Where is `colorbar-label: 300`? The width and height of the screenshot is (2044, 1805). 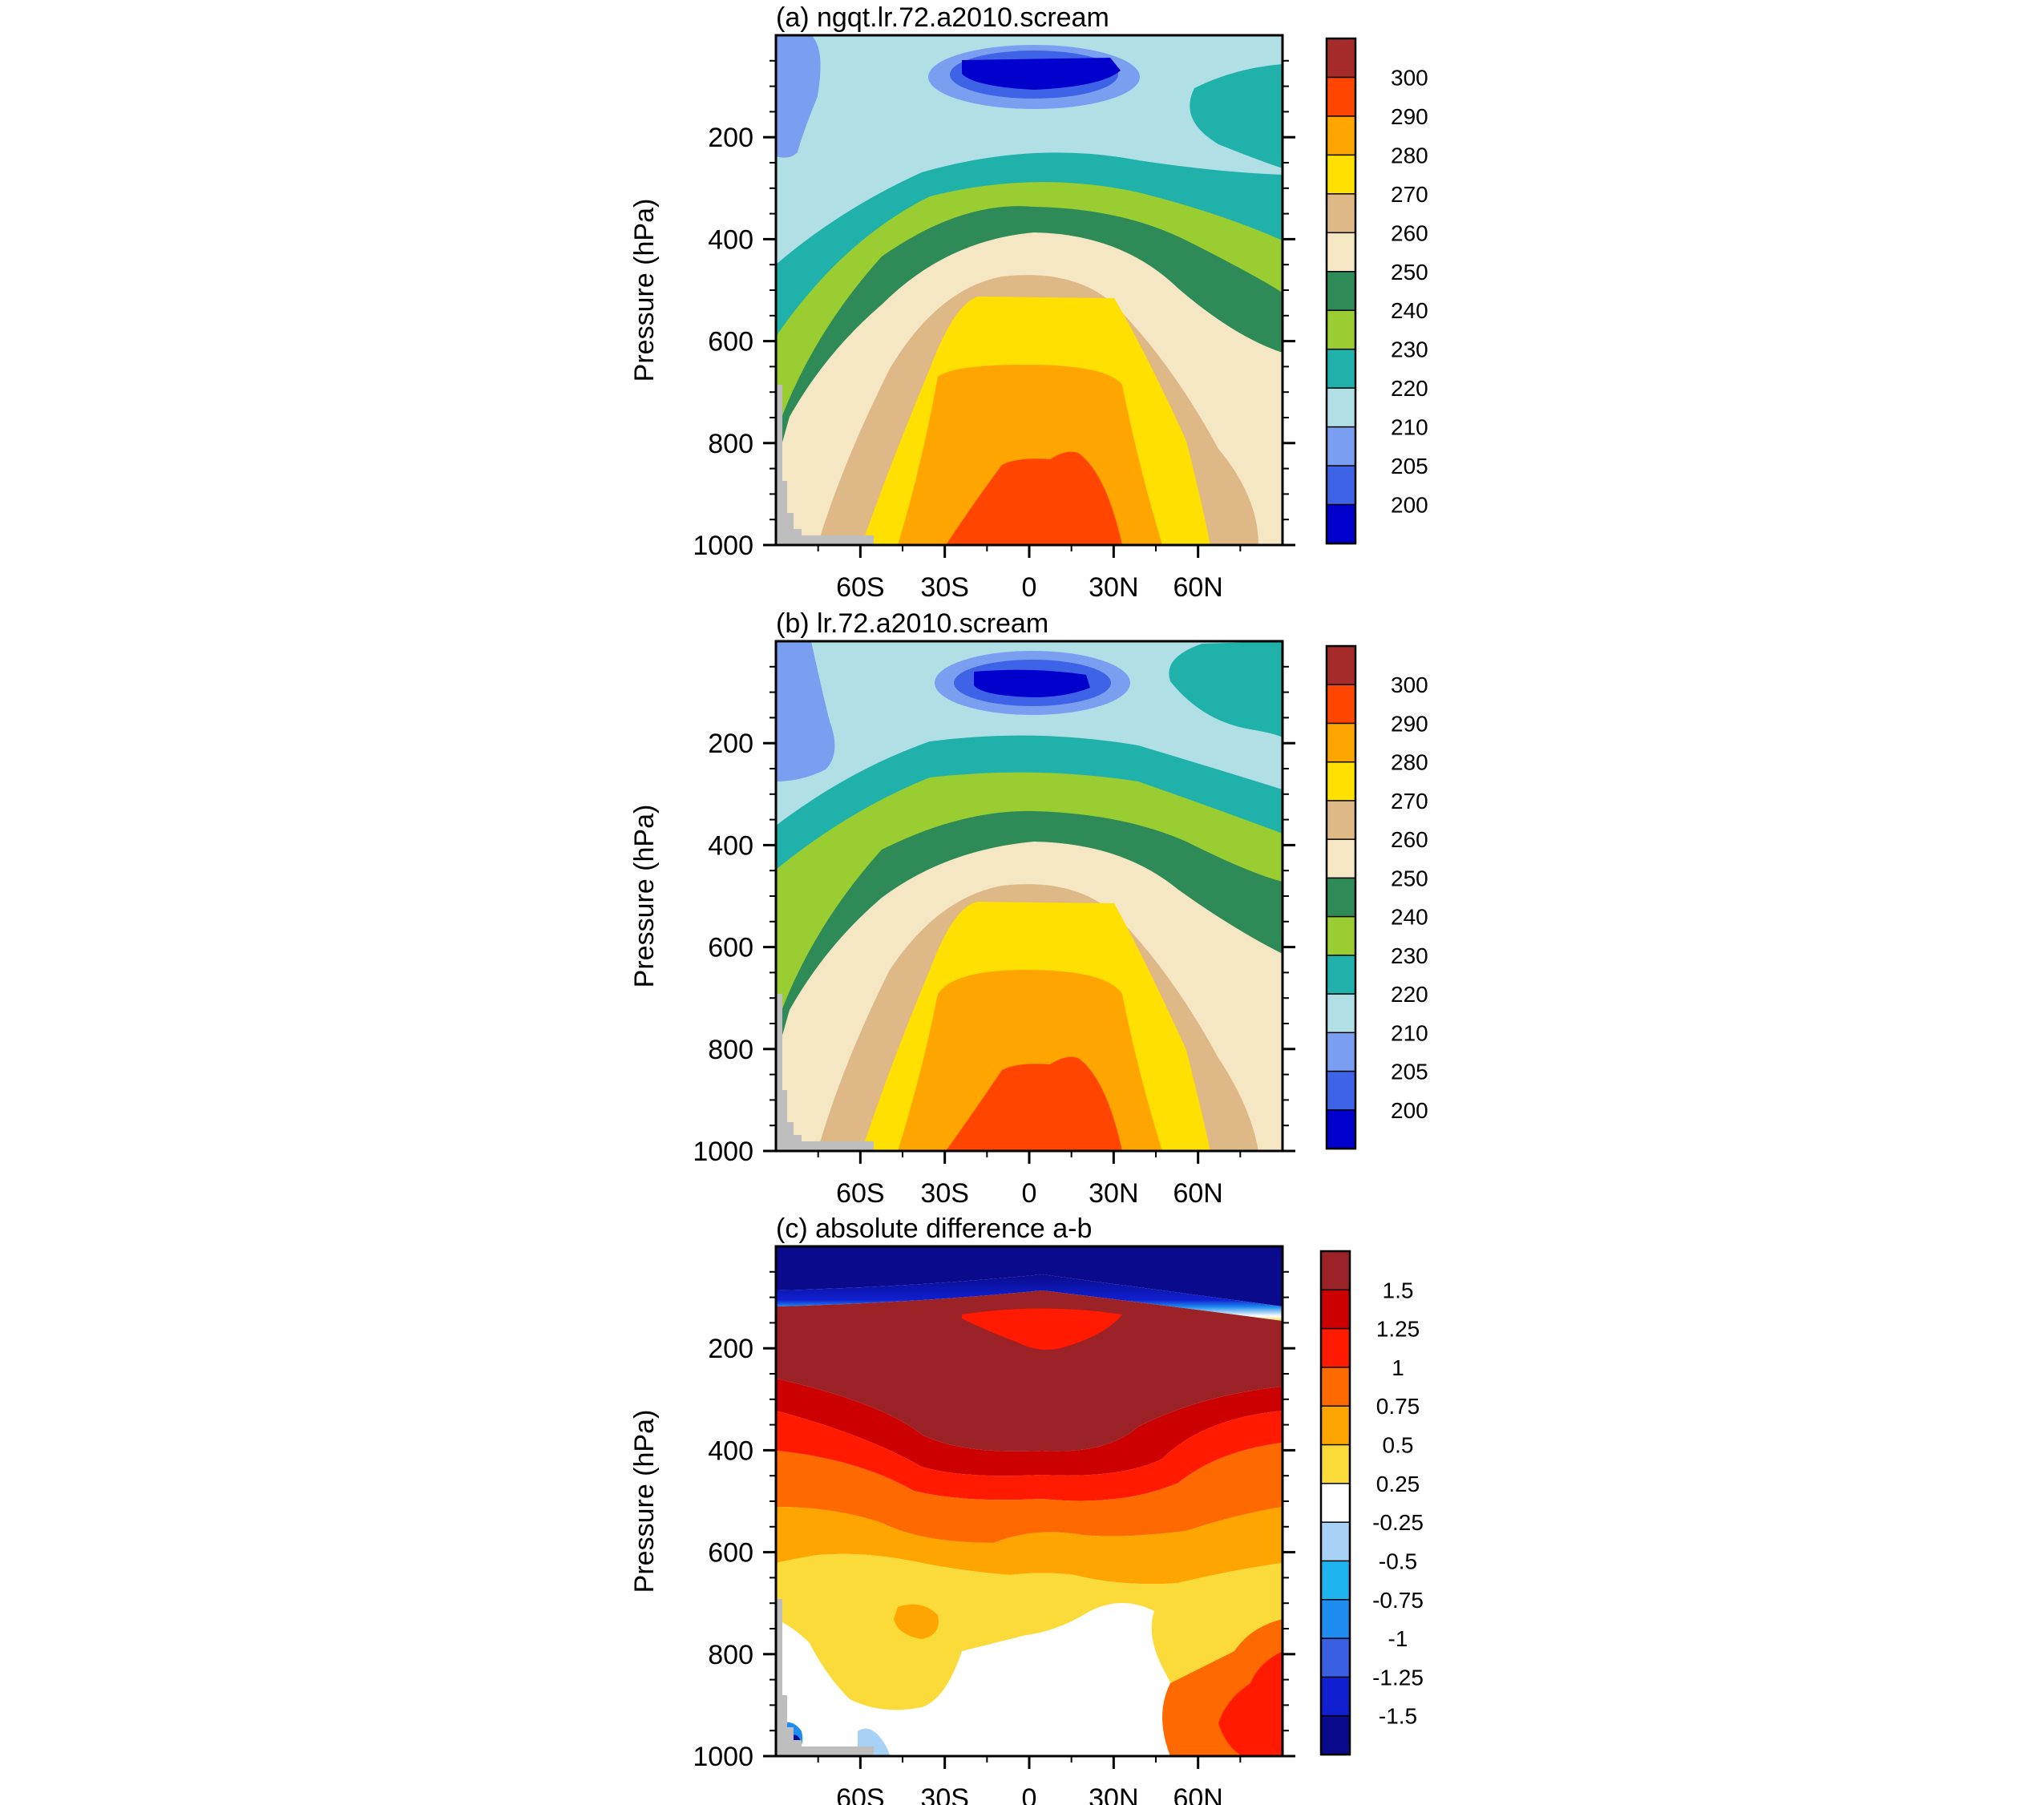 colorbar-label: 300 is located at coordinates (1409, 684).